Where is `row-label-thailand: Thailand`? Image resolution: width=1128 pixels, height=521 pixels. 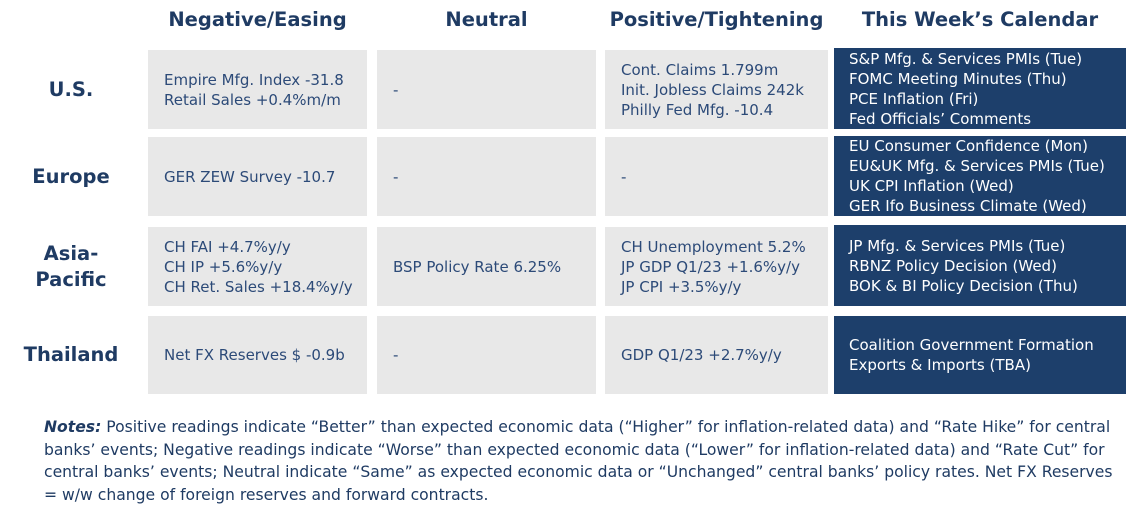
row-label-thailand: Thailand is located at coordinates (71, 355).